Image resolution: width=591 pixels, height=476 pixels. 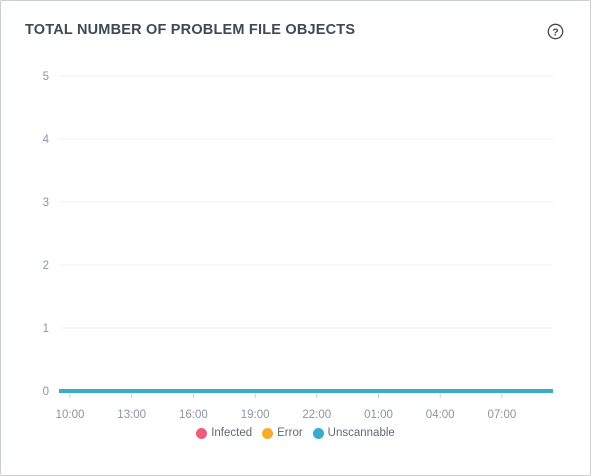 What do you see at coordinates (46, 140) in the screenshot?
I see `y-tick-label: 4` at bounding box center [46, 140].